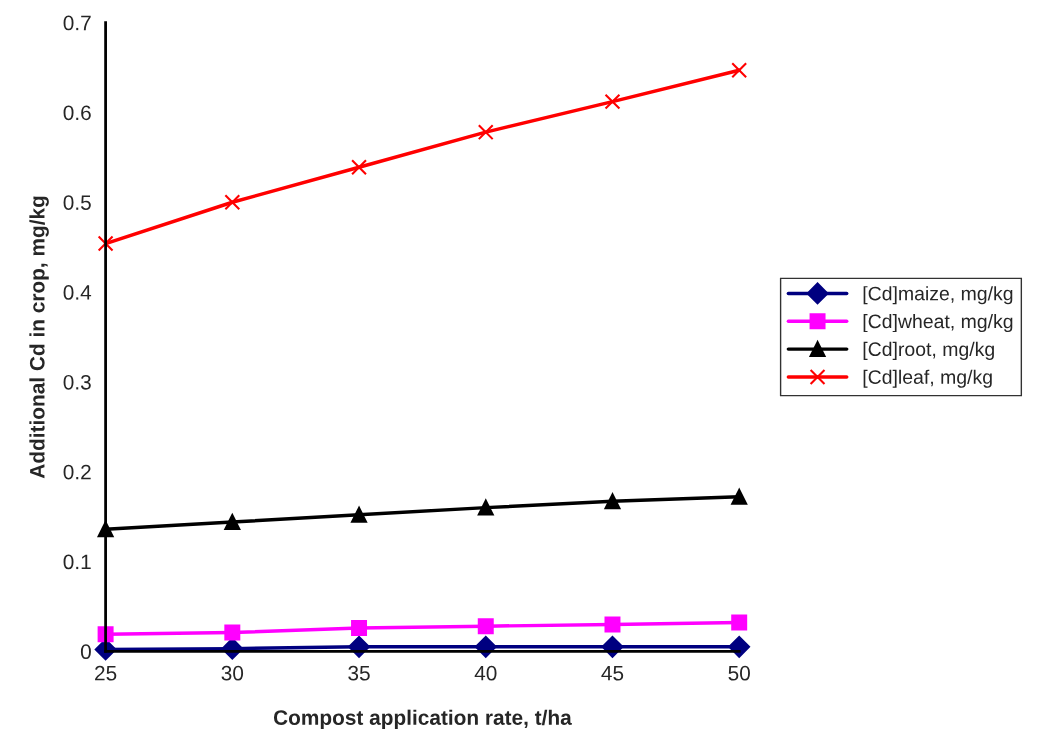  I want to click on x-tick-label: 45, so click(612, 673).